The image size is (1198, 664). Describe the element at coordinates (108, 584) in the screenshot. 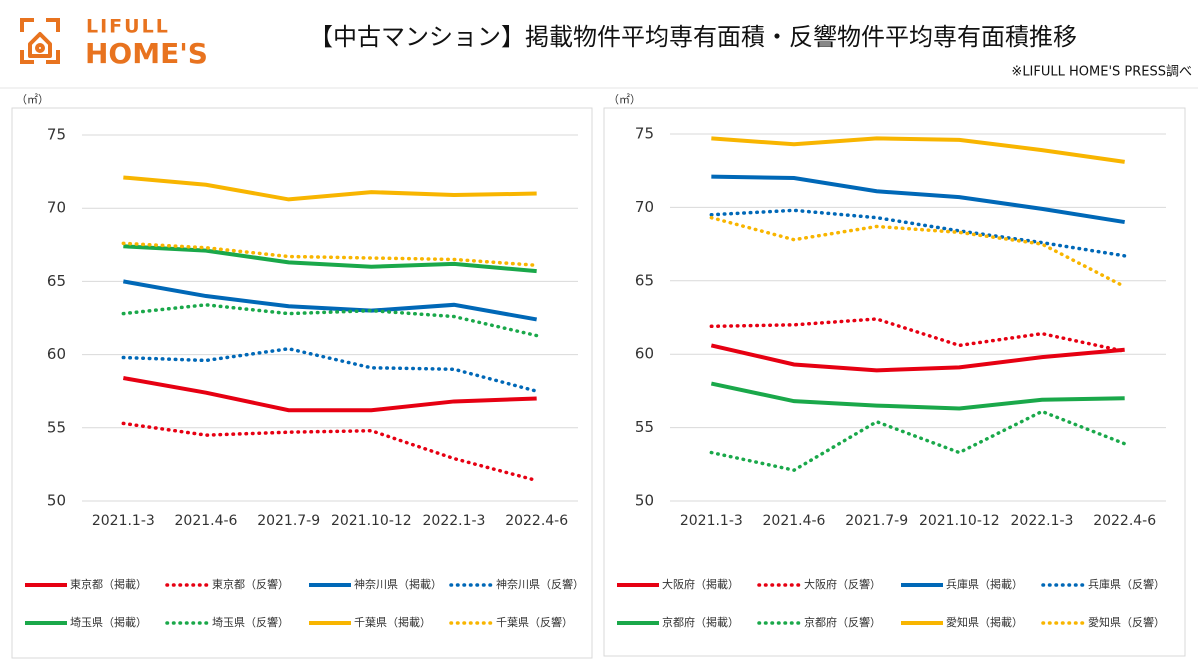

I see `legend-label: 東京都（掲載）` at that location.